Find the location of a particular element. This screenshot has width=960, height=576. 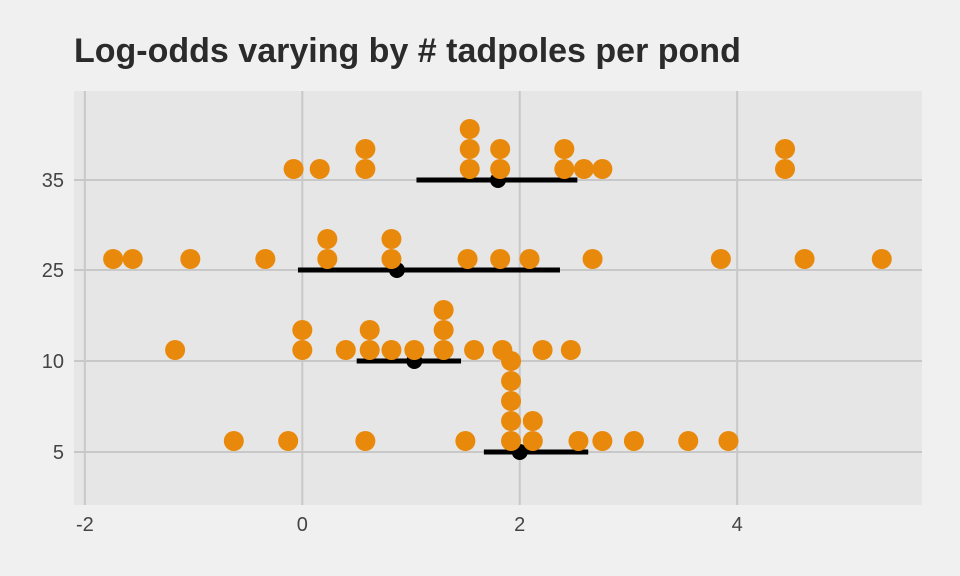

x-tick-label: -2 is located at coordinates (85, 525).